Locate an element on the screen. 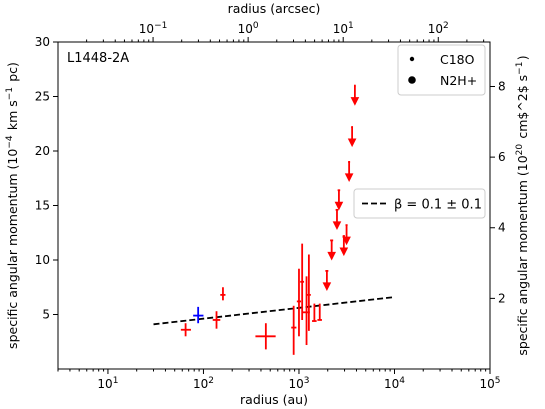  y-tick-label: 25 is located at coordinates (42, 97).